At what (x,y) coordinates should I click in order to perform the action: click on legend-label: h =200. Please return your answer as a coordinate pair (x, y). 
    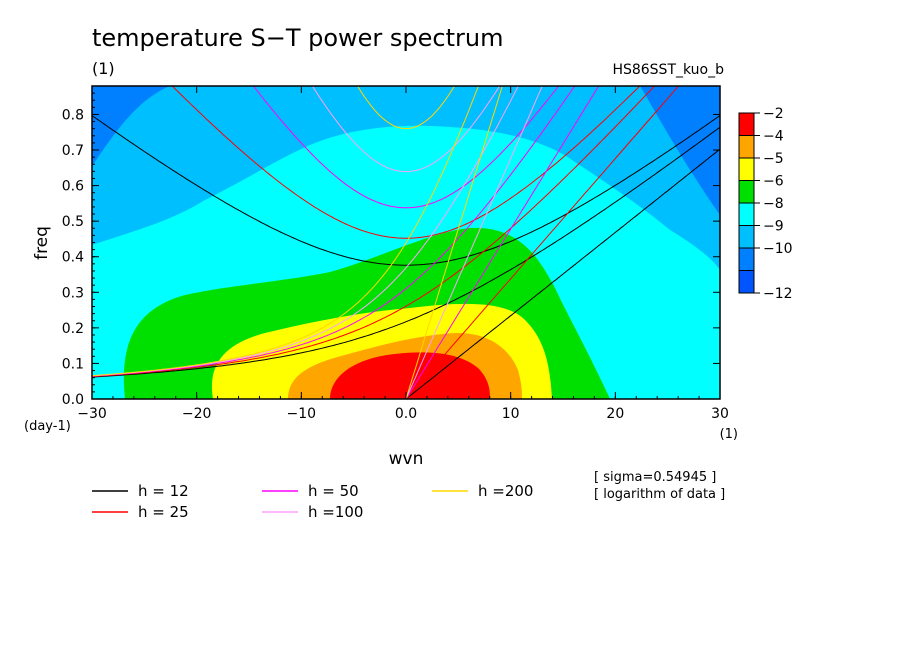
    Looking at the image, I should click on (505, 491).